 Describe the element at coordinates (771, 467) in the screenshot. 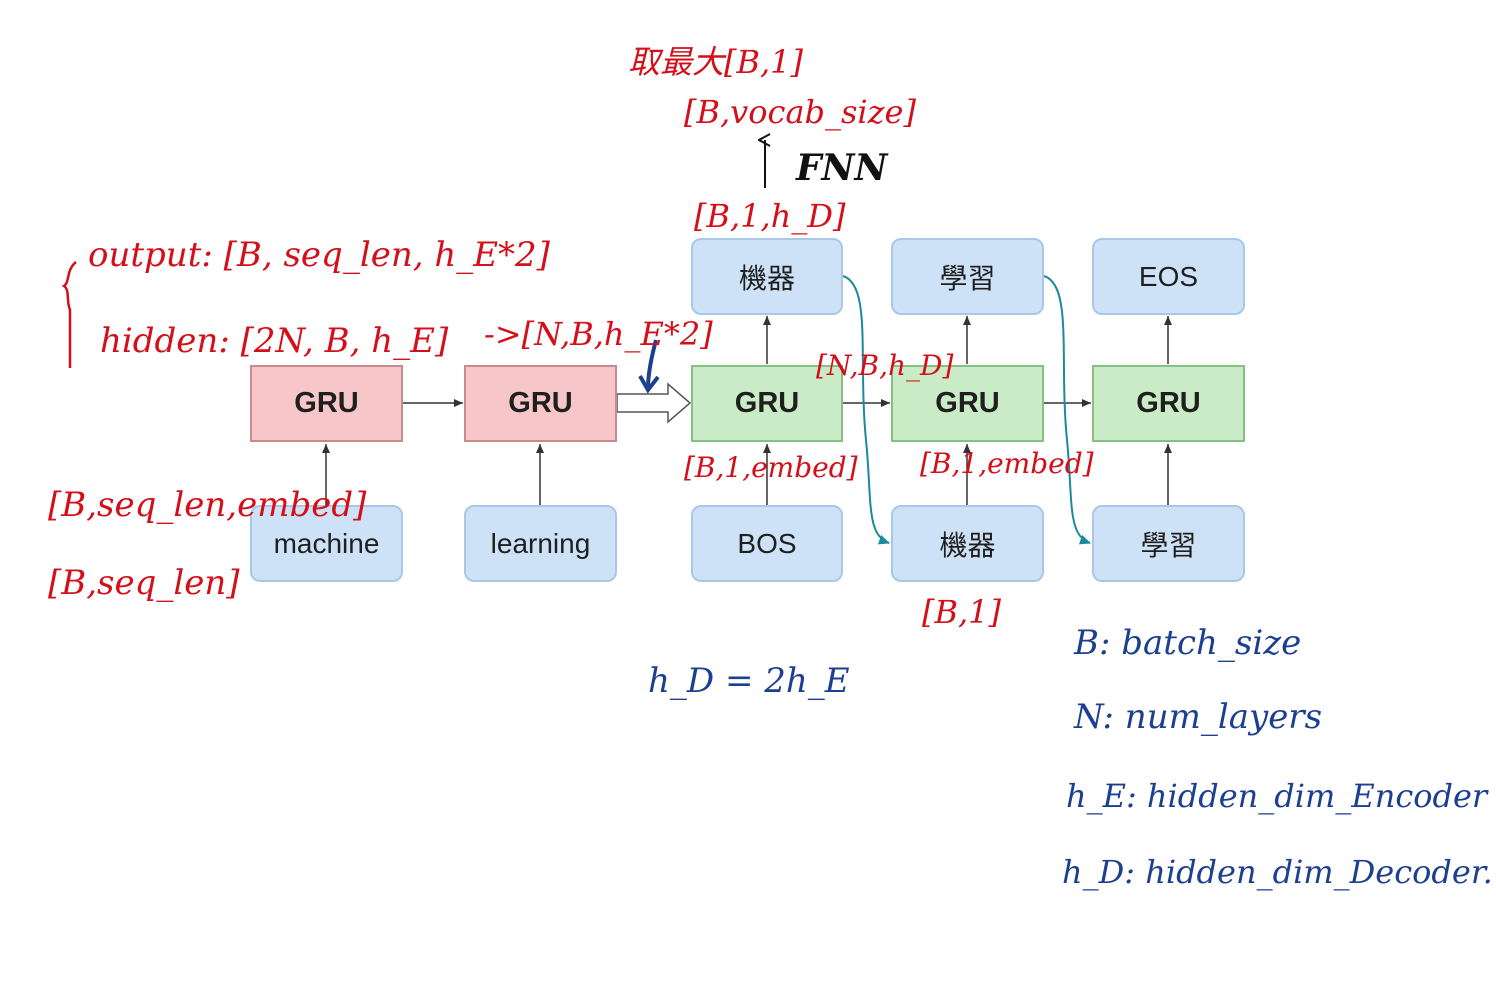

I see `decoder-embed-shape-1: [B,1,embed]` at that location.